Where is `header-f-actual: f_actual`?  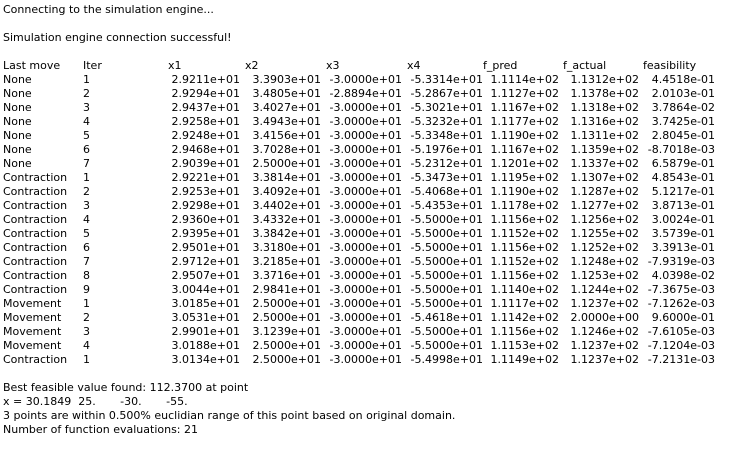
header-f-actual: f_actual is located at coordinates (585, 65).